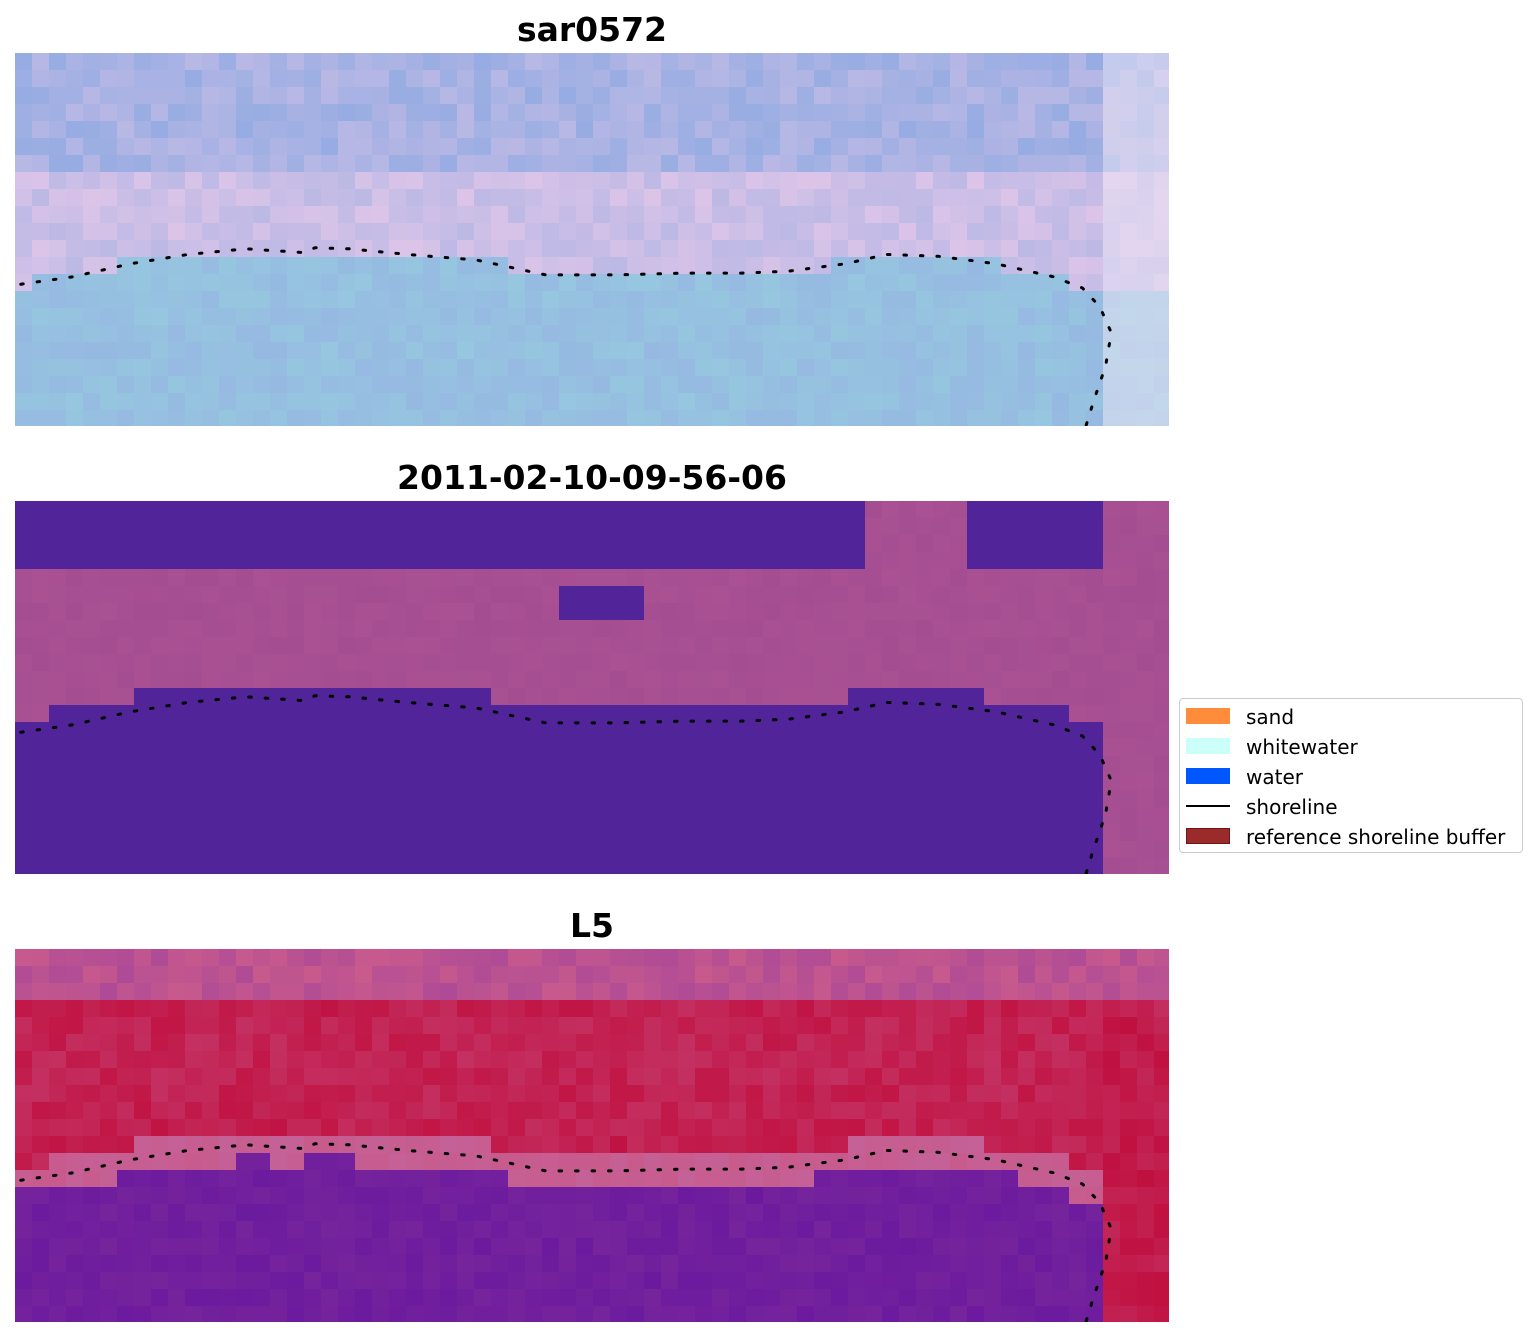 The image size is (1540, 1337). What do you see at coordinates (1354, 807) in the screenshot?
I see `legend-item-shoreline: shoreline` at bounding box center [1354, 807].